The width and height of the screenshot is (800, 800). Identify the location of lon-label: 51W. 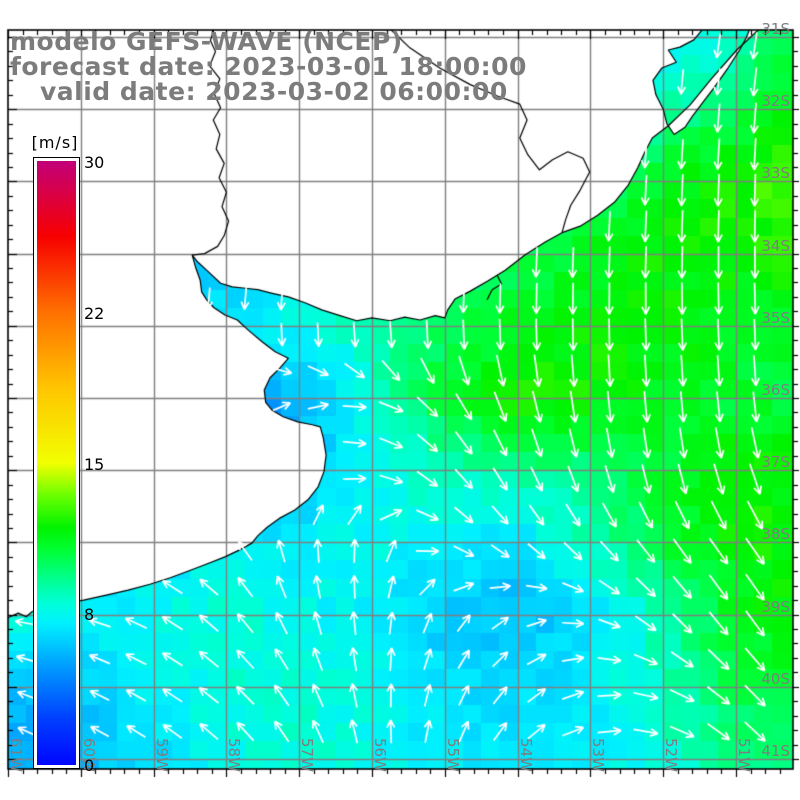
(744, 755).